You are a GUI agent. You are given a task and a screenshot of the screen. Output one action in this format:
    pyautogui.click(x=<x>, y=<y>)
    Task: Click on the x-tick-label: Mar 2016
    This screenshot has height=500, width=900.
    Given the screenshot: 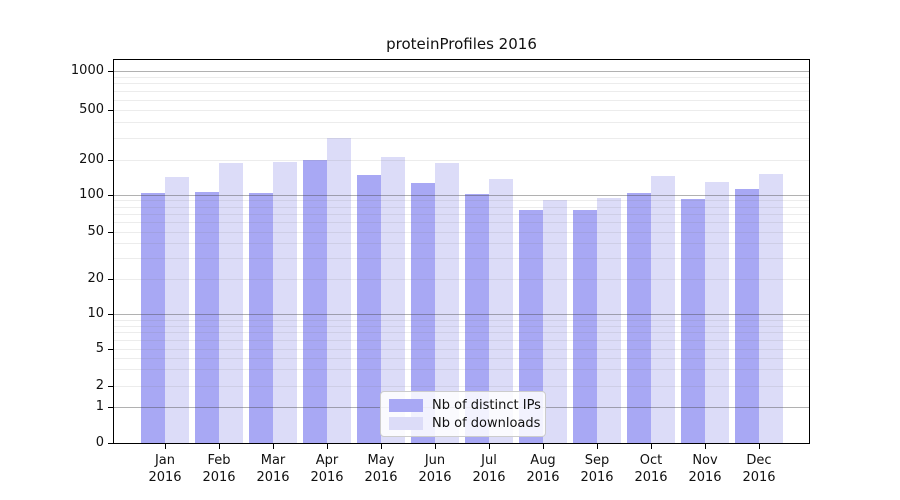 What is the action you would take?
    pyautogui.click(x=273, y=469)
    